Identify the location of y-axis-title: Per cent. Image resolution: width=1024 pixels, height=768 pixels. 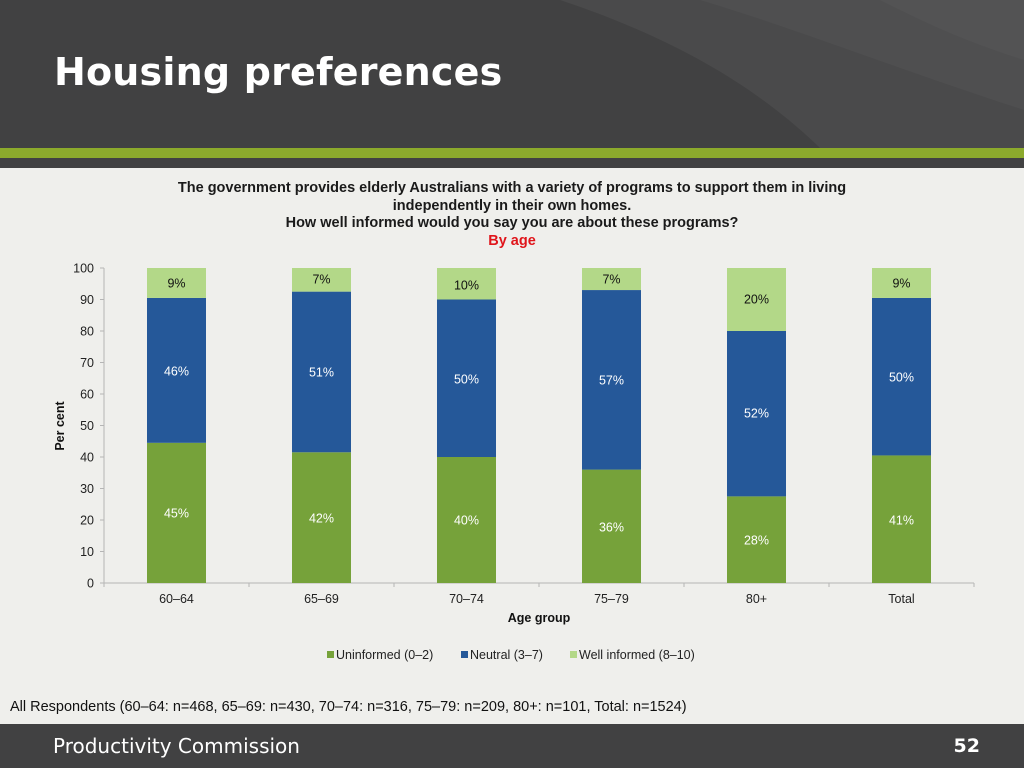
(60, 426).